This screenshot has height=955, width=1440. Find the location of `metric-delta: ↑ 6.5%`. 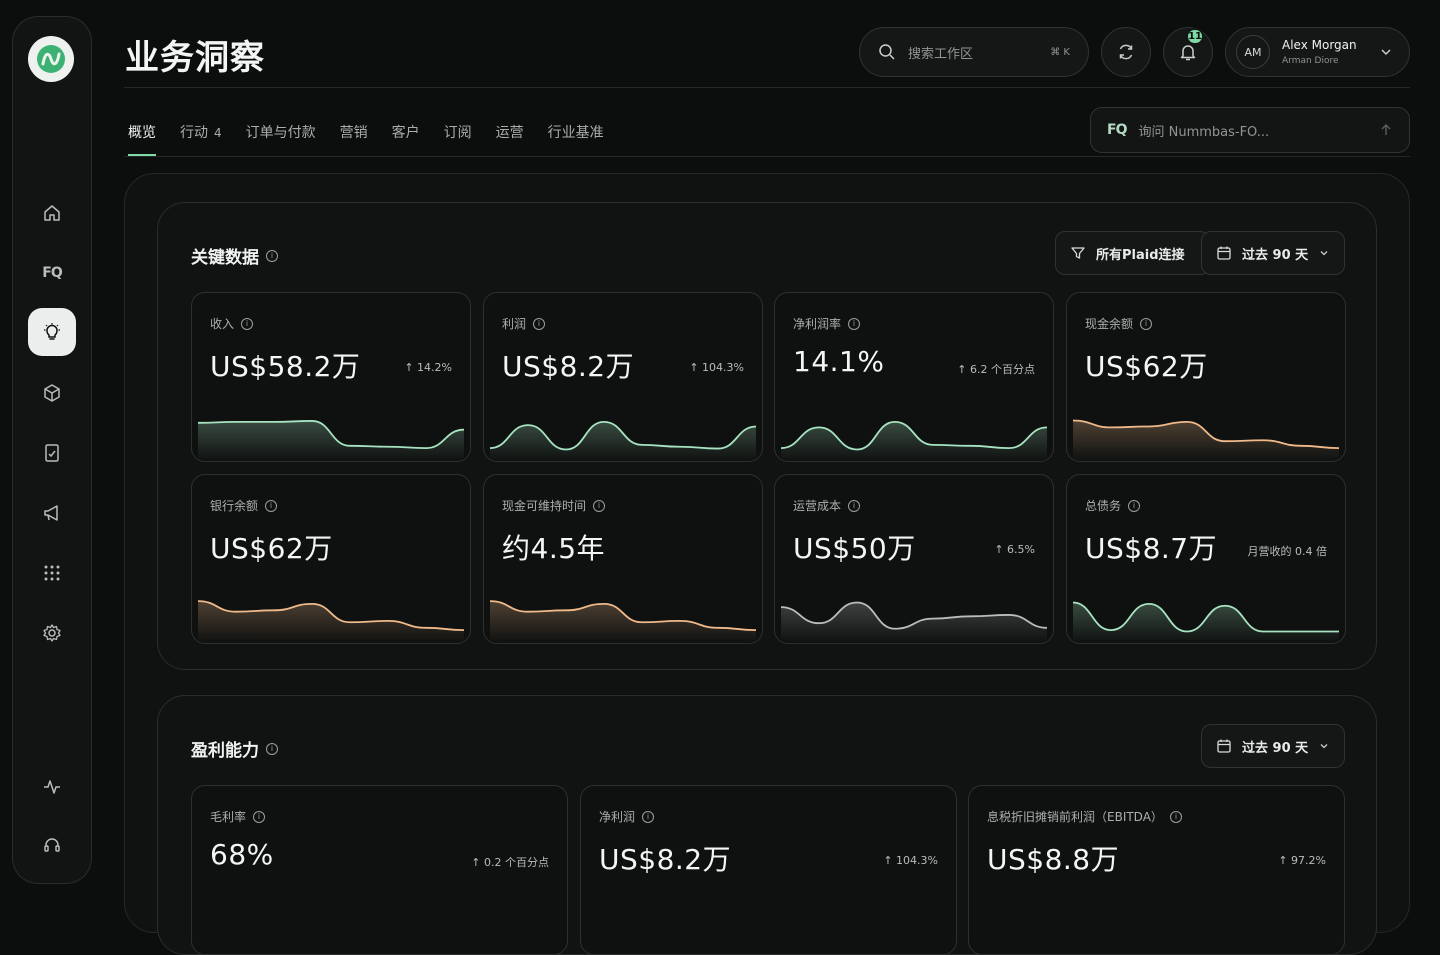

metric-delta: ↑ 6.5% is located at coordinates (1014, 549).